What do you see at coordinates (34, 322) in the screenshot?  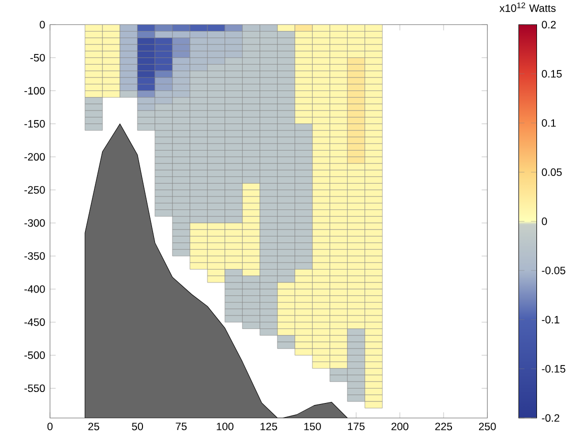 I see `y-tick-label: -450` at bounding box center [34, 322].